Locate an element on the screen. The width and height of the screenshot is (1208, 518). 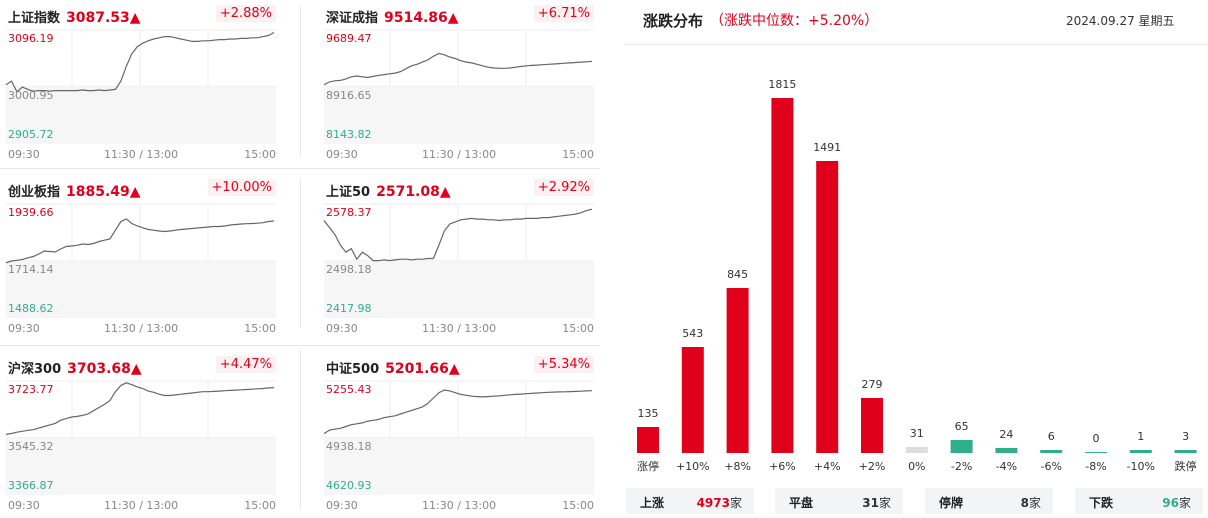
bar-category-label: +6% is located at coordinates (782, 466).